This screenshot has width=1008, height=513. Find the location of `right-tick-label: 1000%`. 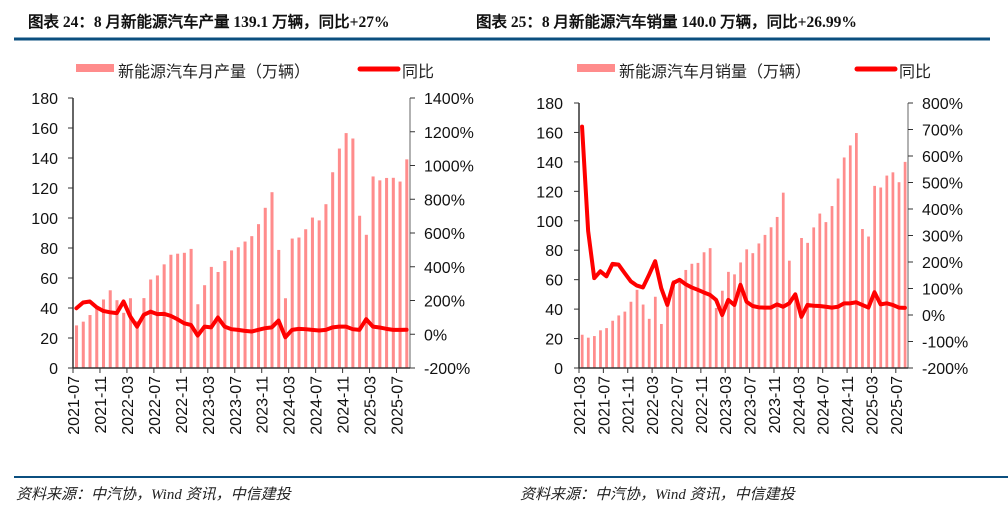

right-tick-label: 1000% is located at coordinates (449, 167).